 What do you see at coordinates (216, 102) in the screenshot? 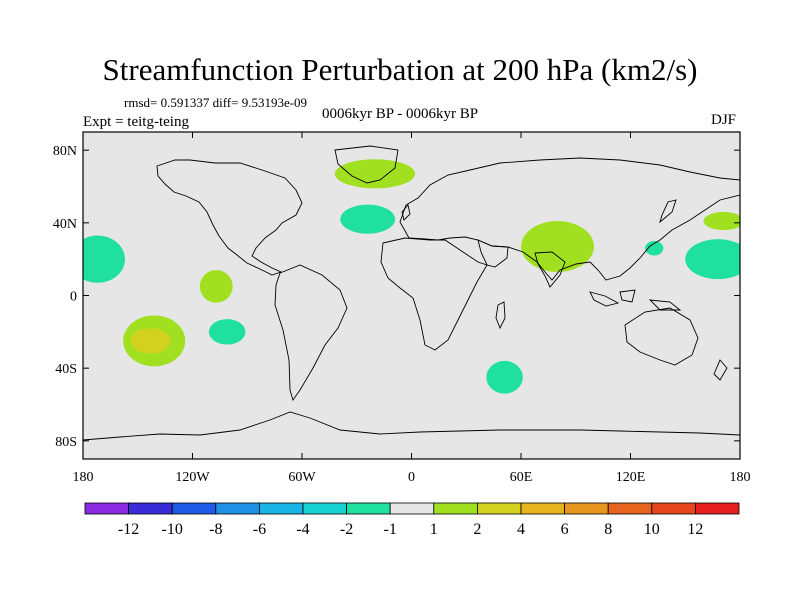
I see `rmsd-stats: rmsd= 0.591337 diff= 9.53193e-09` at bounding box center [216, 102].